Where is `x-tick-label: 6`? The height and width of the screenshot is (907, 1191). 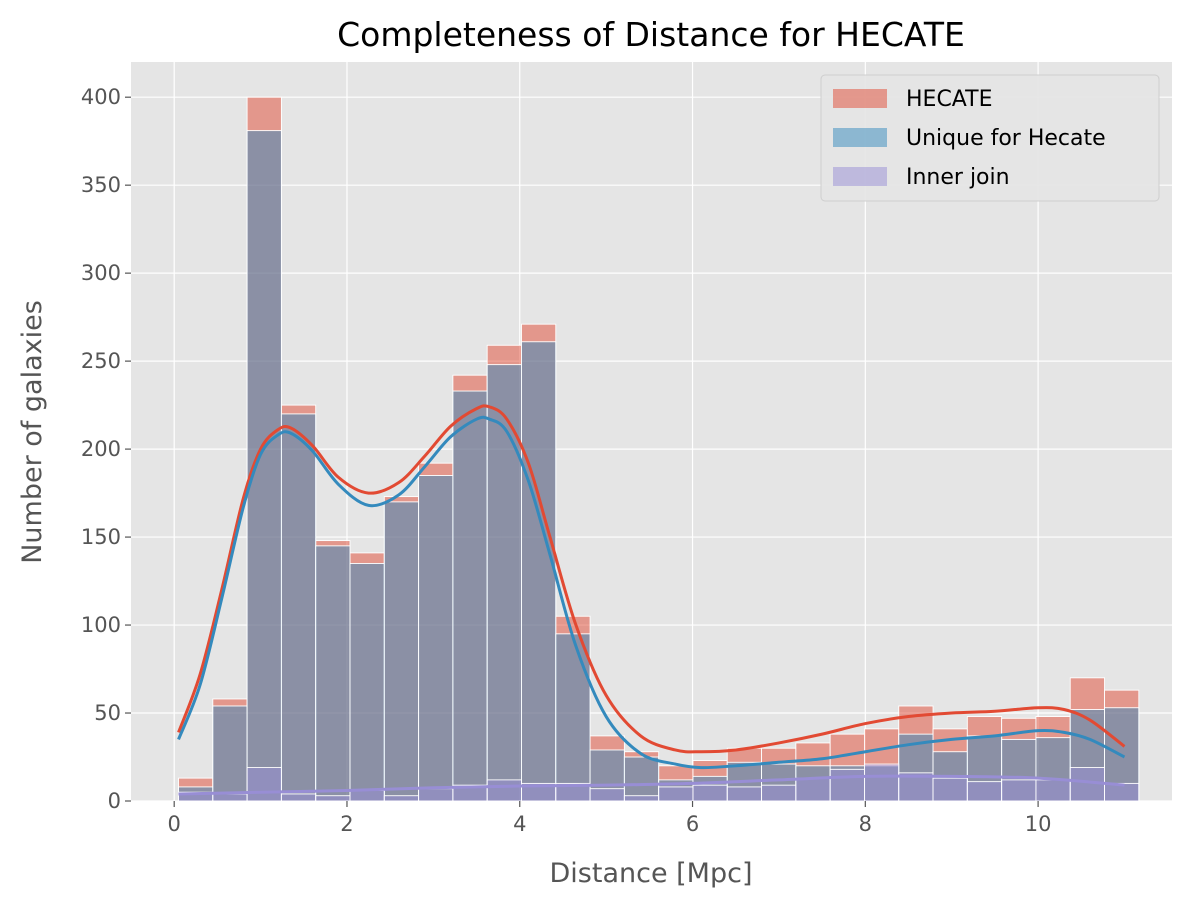 x-tick-label: 6 is located at coordinates (692, 824).